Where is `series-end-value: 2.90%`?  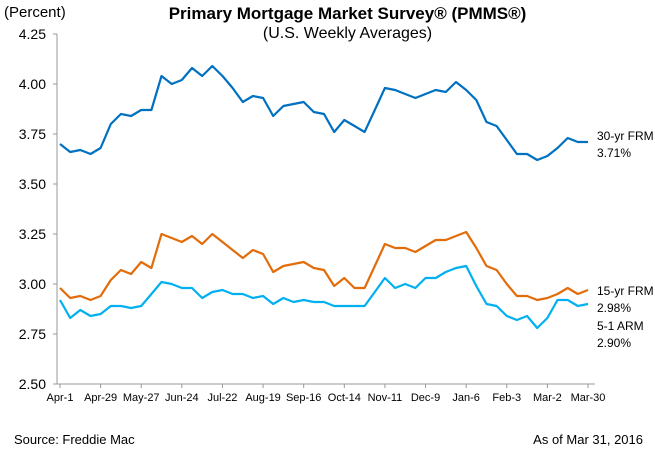 series-end-value: 2.90% is located at coordinates (614, 343).